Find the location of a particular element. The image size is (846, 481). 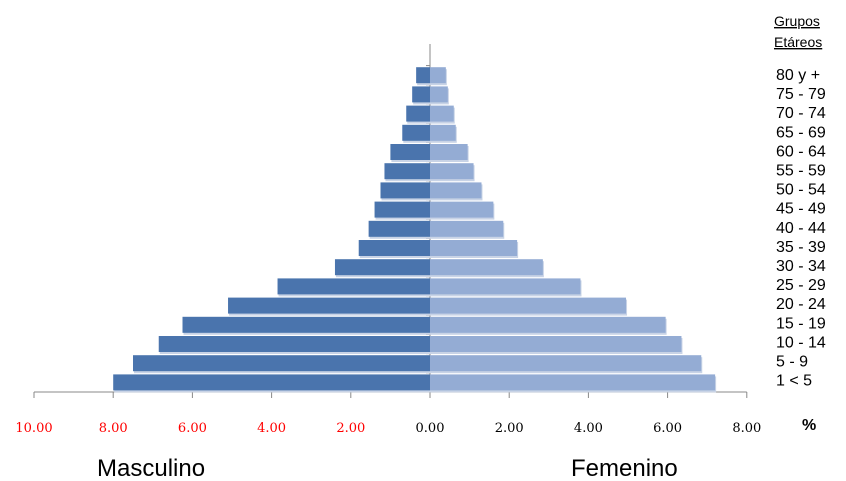

legend-age-group: 60 - 64 is located at coordinates (801, 151).